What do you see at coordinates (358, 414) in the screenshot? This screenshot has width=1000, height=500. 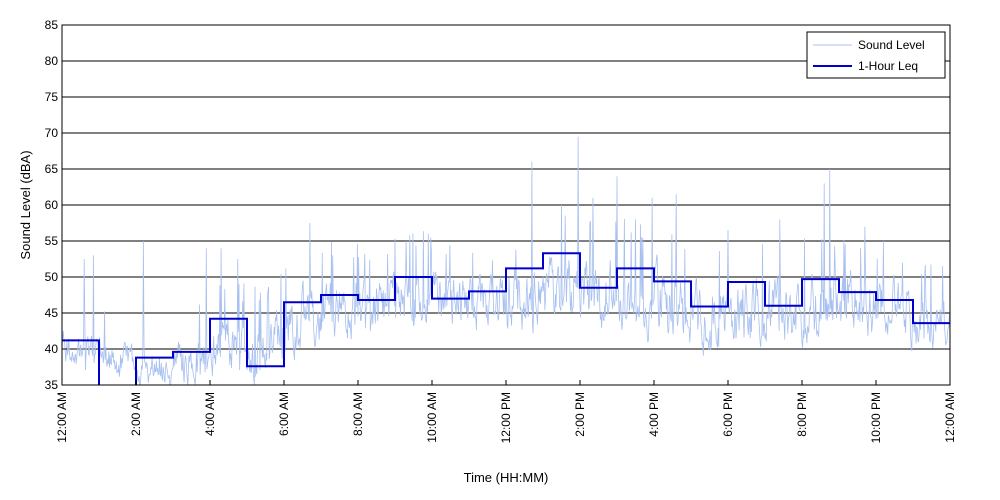 I see `x-tick-label: 8:00 AM` at bounding box center [358, 414].